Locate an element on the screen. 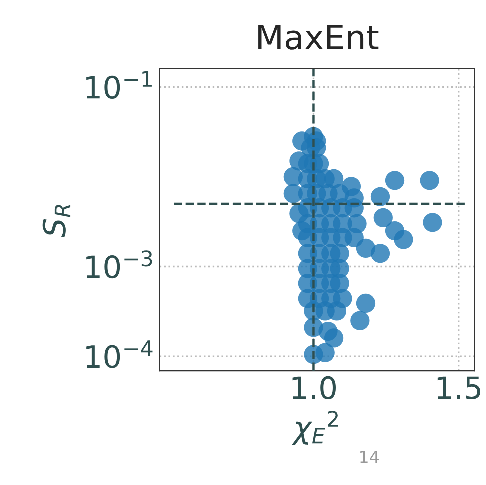  x-tick-label: 1.5 is located at coordinates (459, 388).